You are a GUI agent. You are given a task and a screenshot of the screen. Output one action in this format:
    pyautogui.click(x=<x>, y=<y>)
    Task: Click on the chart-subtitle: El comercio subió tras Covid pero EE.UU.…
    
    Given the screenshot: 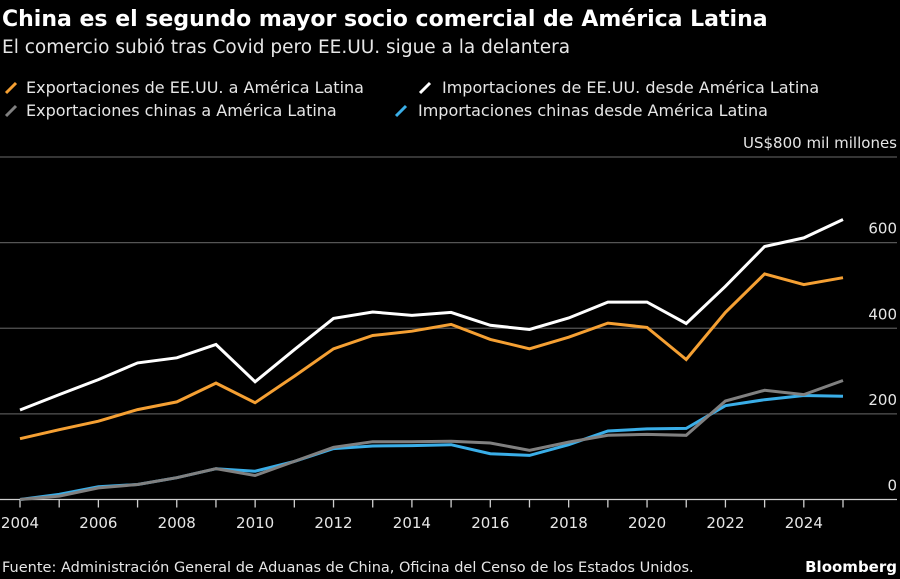 What is the action you would take?
    pyautogui.click(x=286, y=47)
    